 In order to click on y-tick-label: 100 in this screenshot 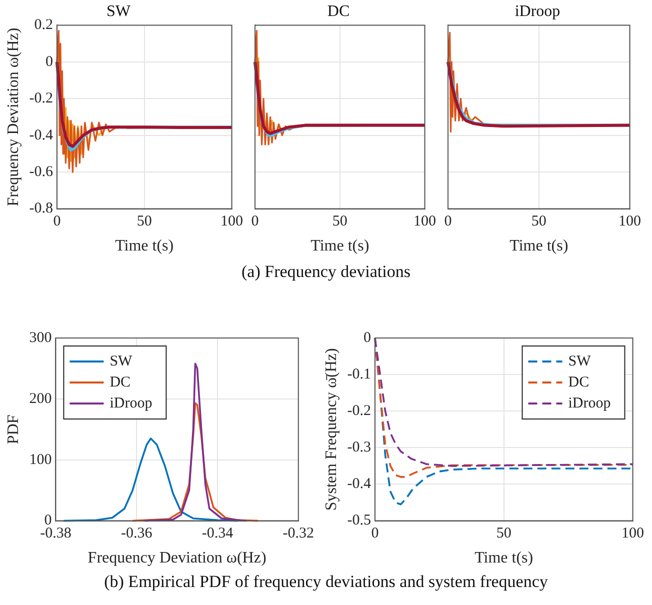, I will do `click(40, 460)`.